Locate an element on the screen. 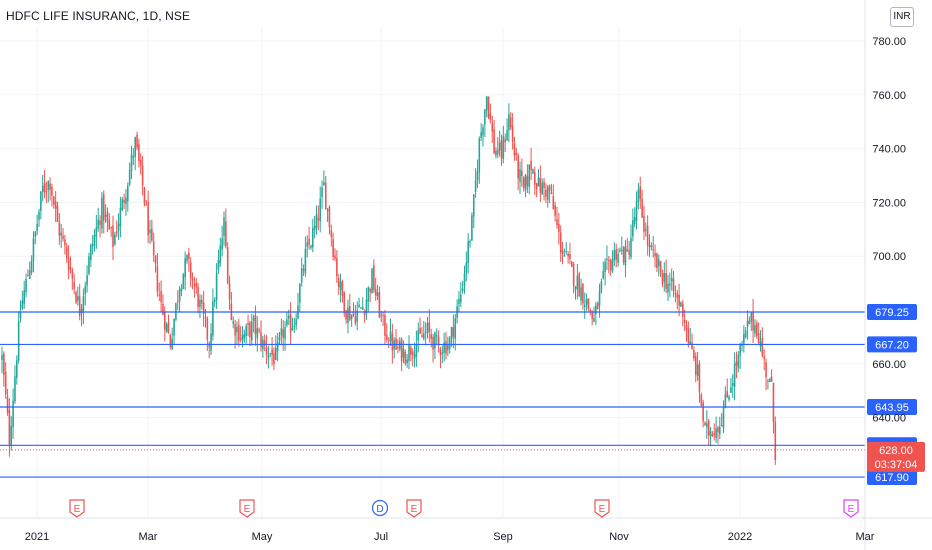  dividend-marker is located at coordinates (380, 508).